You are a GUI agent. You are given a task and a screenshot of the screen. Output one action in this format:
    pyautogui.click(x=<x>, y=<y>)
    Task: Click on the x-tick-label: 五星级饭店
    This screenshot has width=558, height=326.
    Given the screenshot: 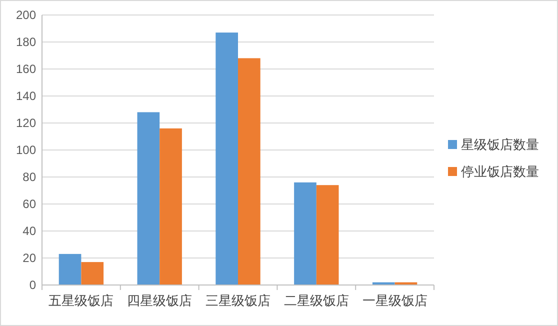 What is the action you would take?
    pyautogui.click(x=81, y=300)
    